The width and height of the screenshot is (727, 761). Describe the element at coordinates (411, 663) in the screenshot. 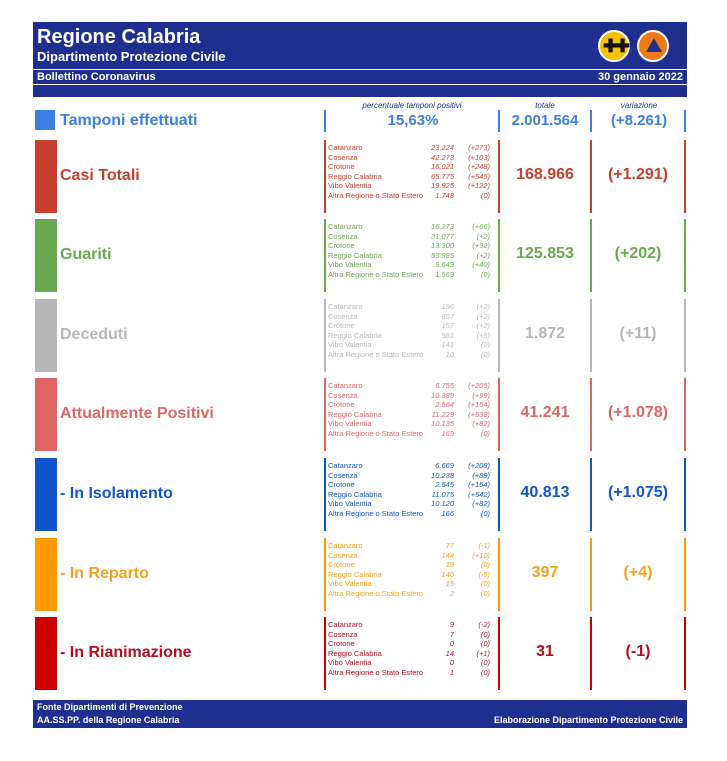

I see `province-row: Vibo Valentia 0 (0)` at that location.